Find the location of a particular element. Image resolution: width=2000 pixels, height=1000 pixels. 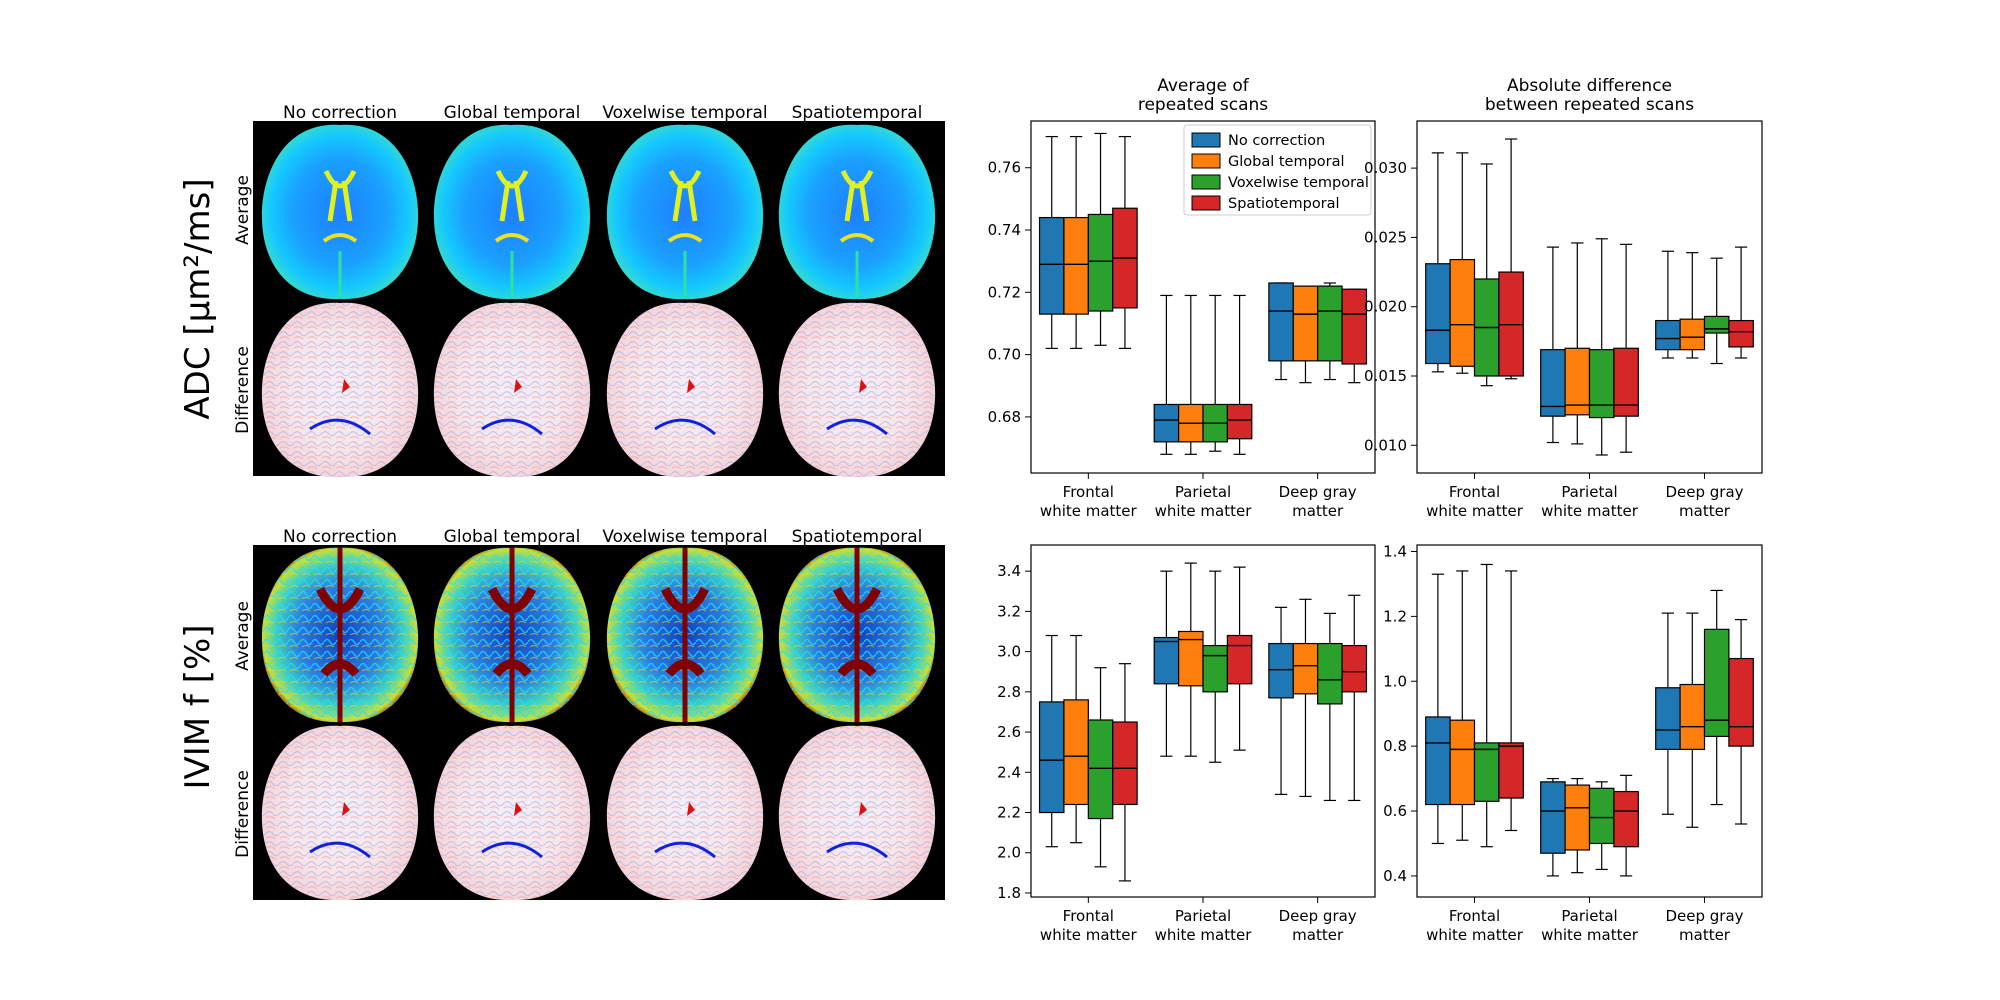

legend-label: Voxelwise temporal is located at coordinates (1298, 183).